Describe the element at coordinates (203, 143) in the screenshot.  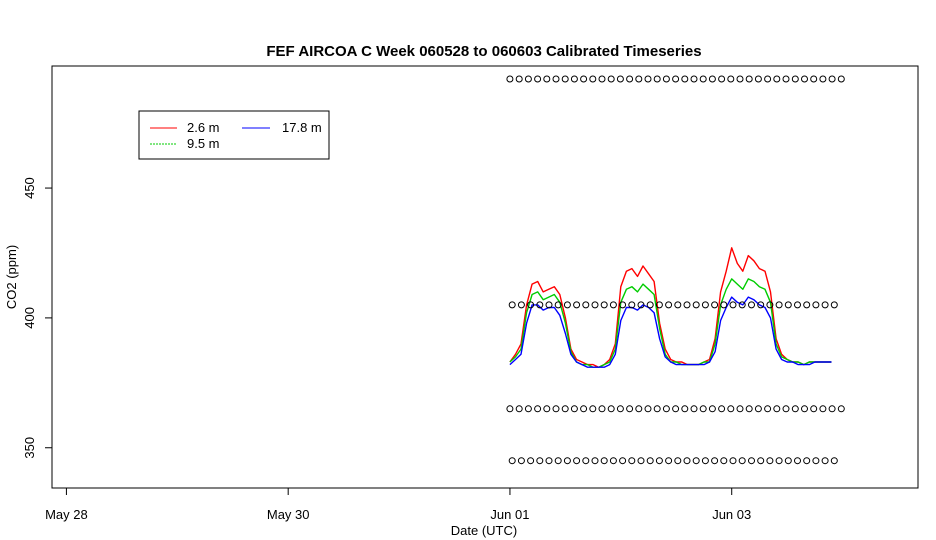
I see `legend-label-9-5m: 9.5 m` at that location.